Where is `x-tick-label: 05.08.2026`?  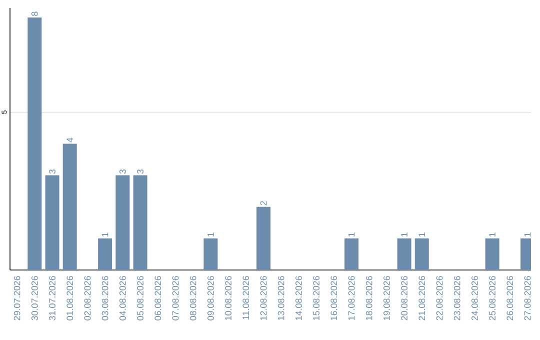 x-tick-label: 05.08.2026 is located at coordinates (140, 298).